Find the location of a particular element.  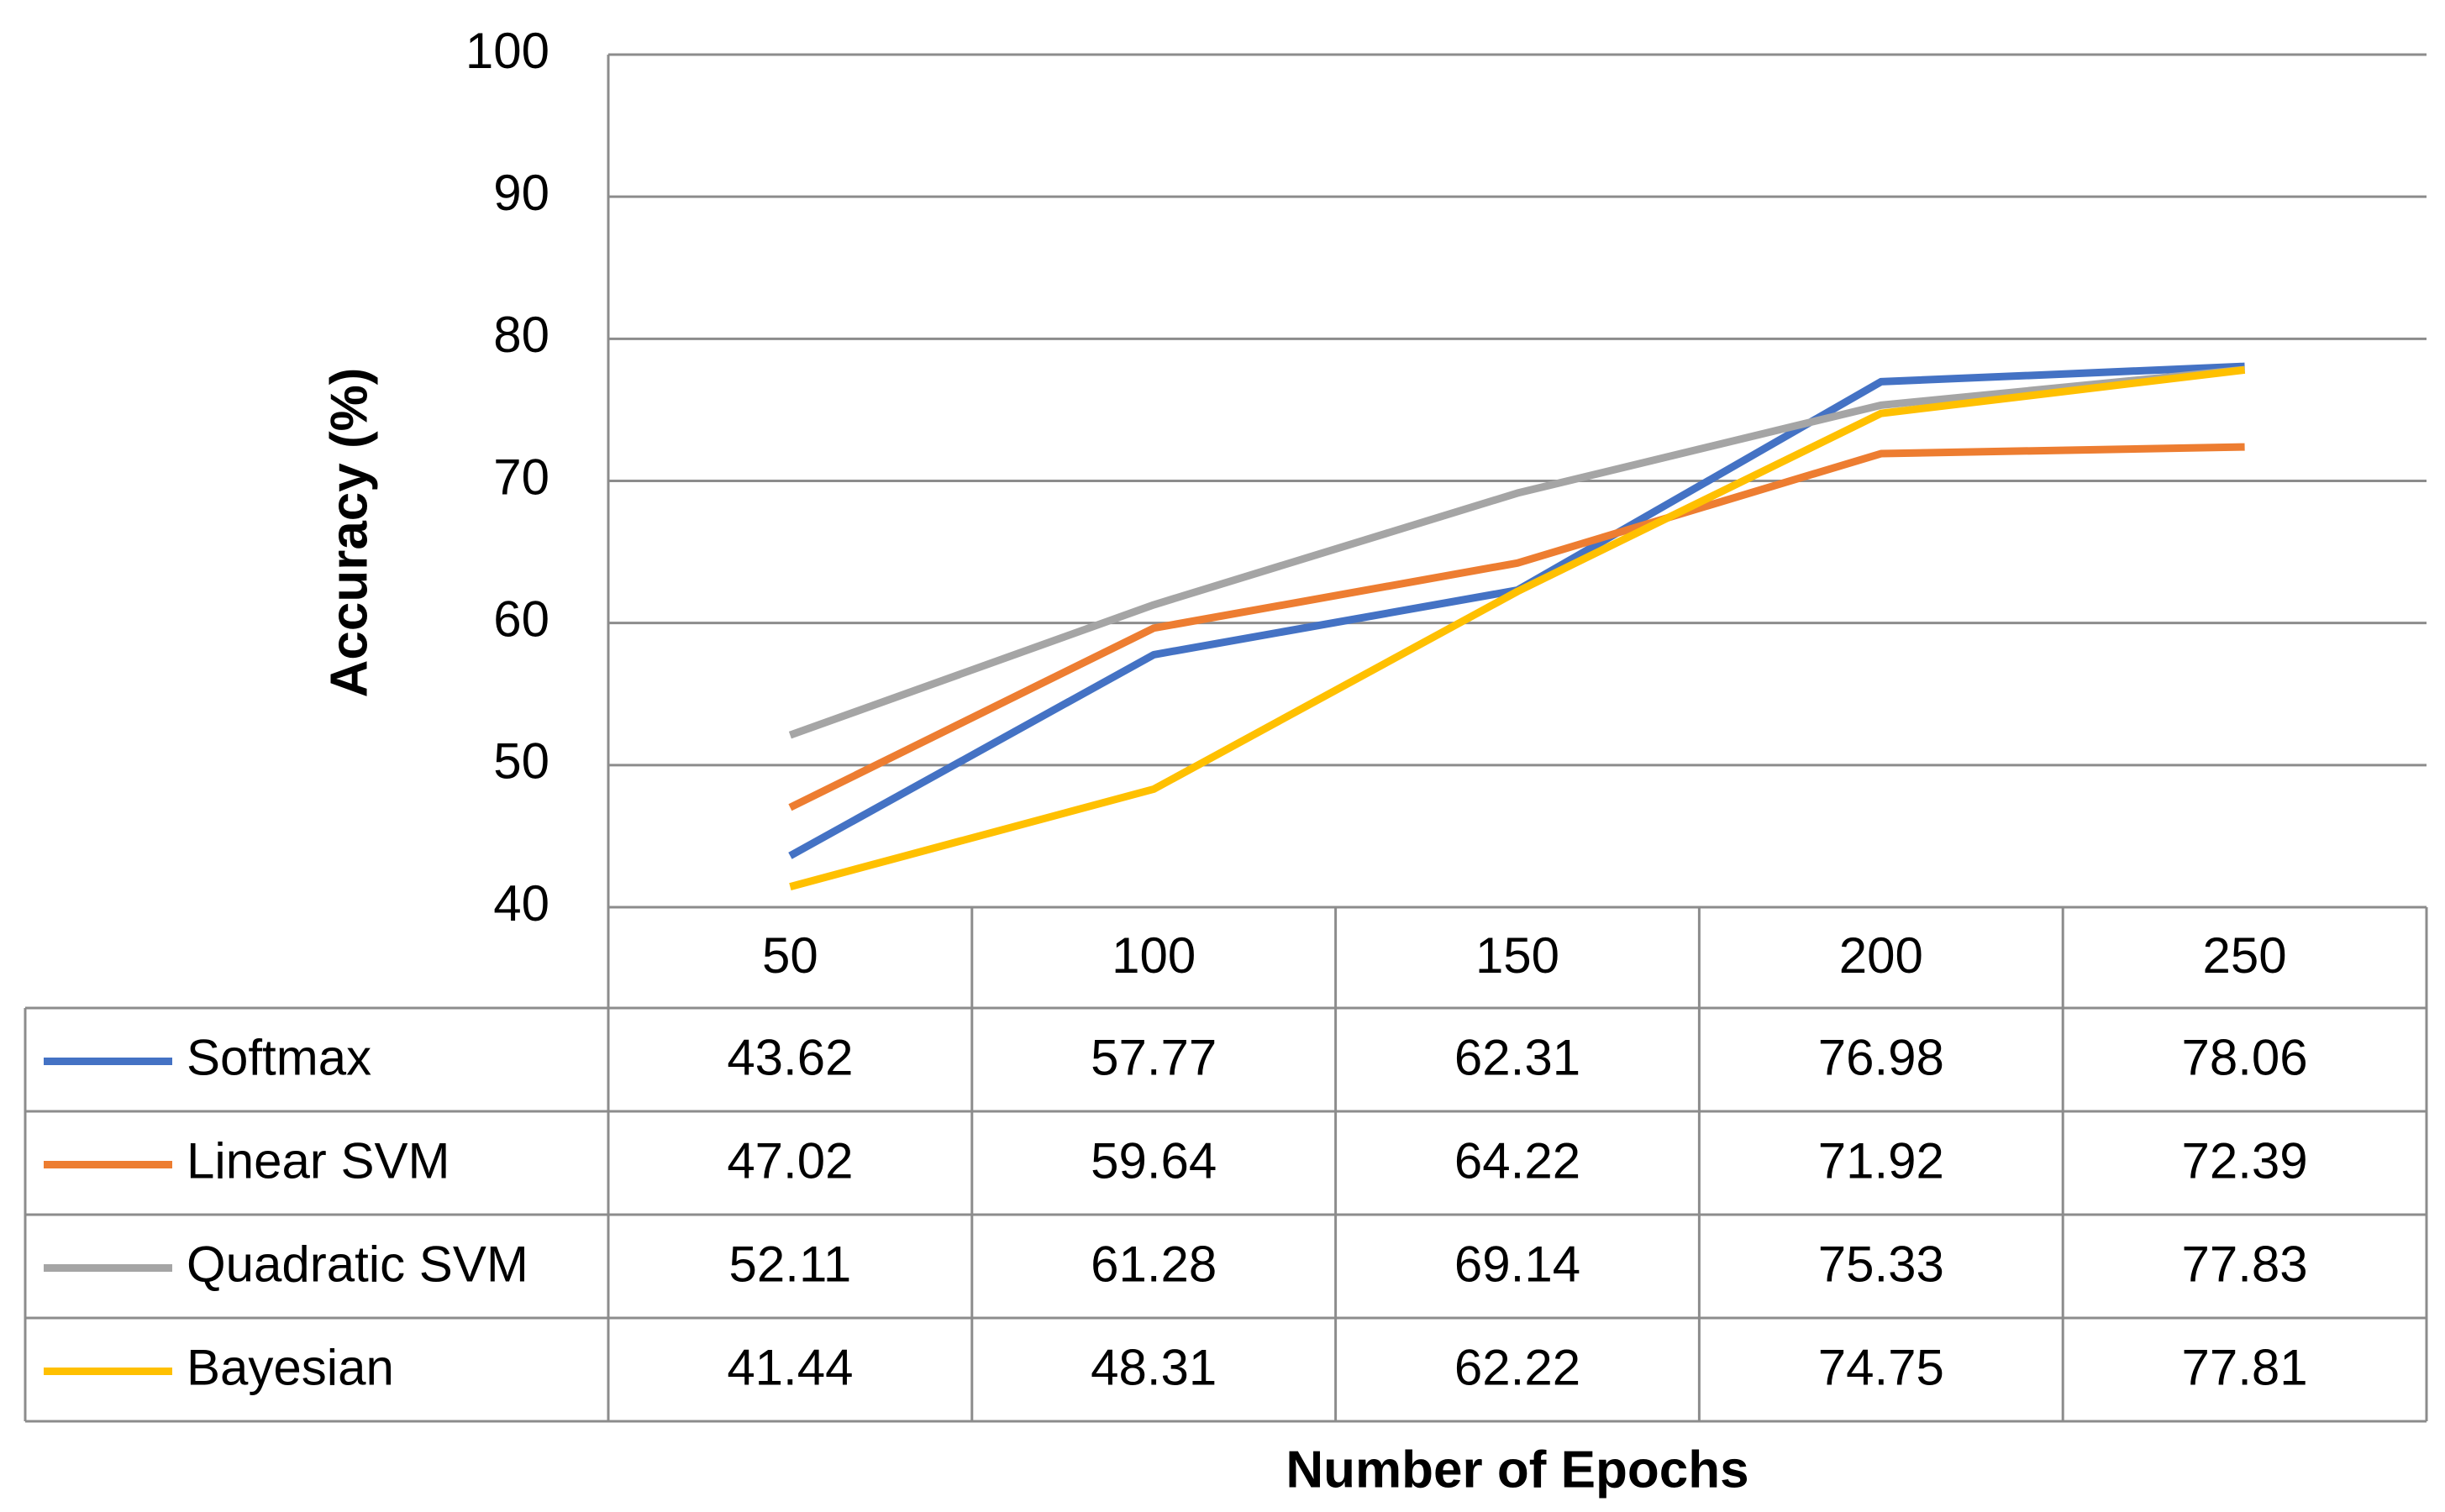

x-tick-label: 100 is located at coordinates (1154, 955).